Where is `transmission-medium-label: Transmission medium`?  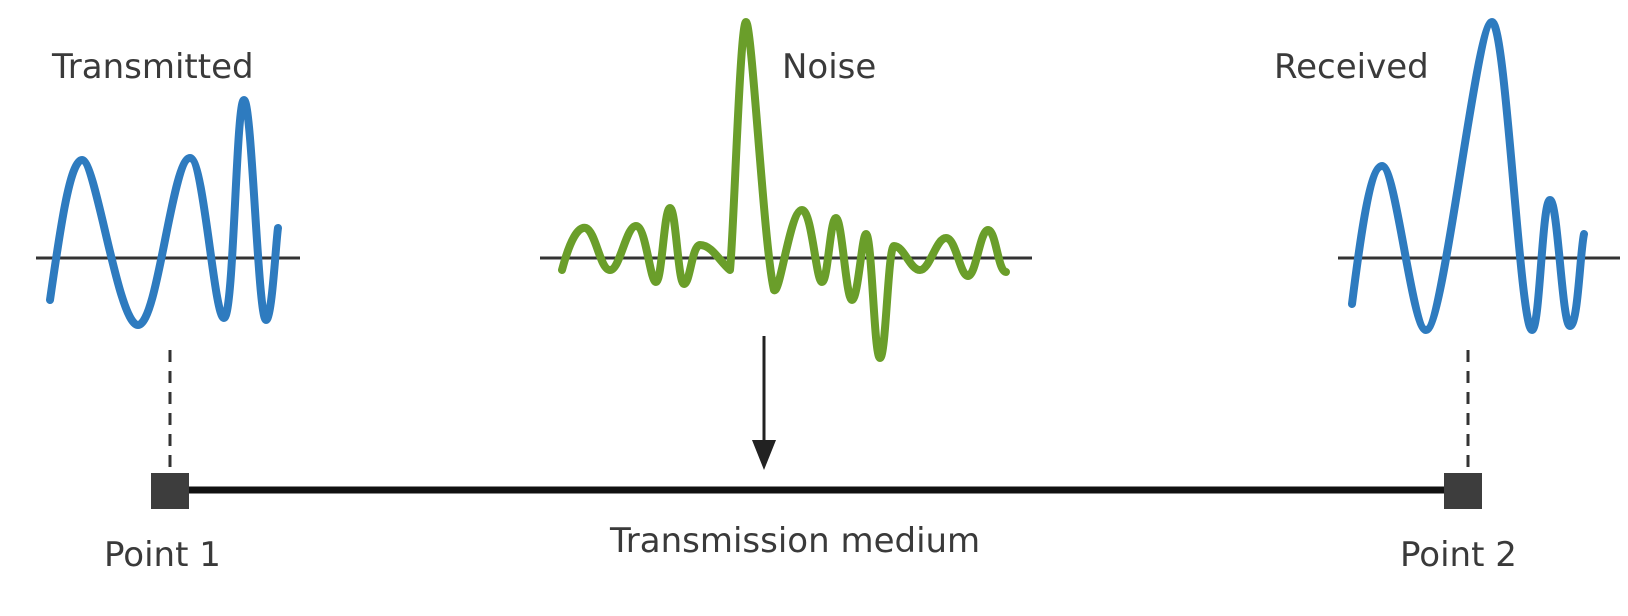
transmission-medium-label: Transmission medium is located at coordinates (794, 541).